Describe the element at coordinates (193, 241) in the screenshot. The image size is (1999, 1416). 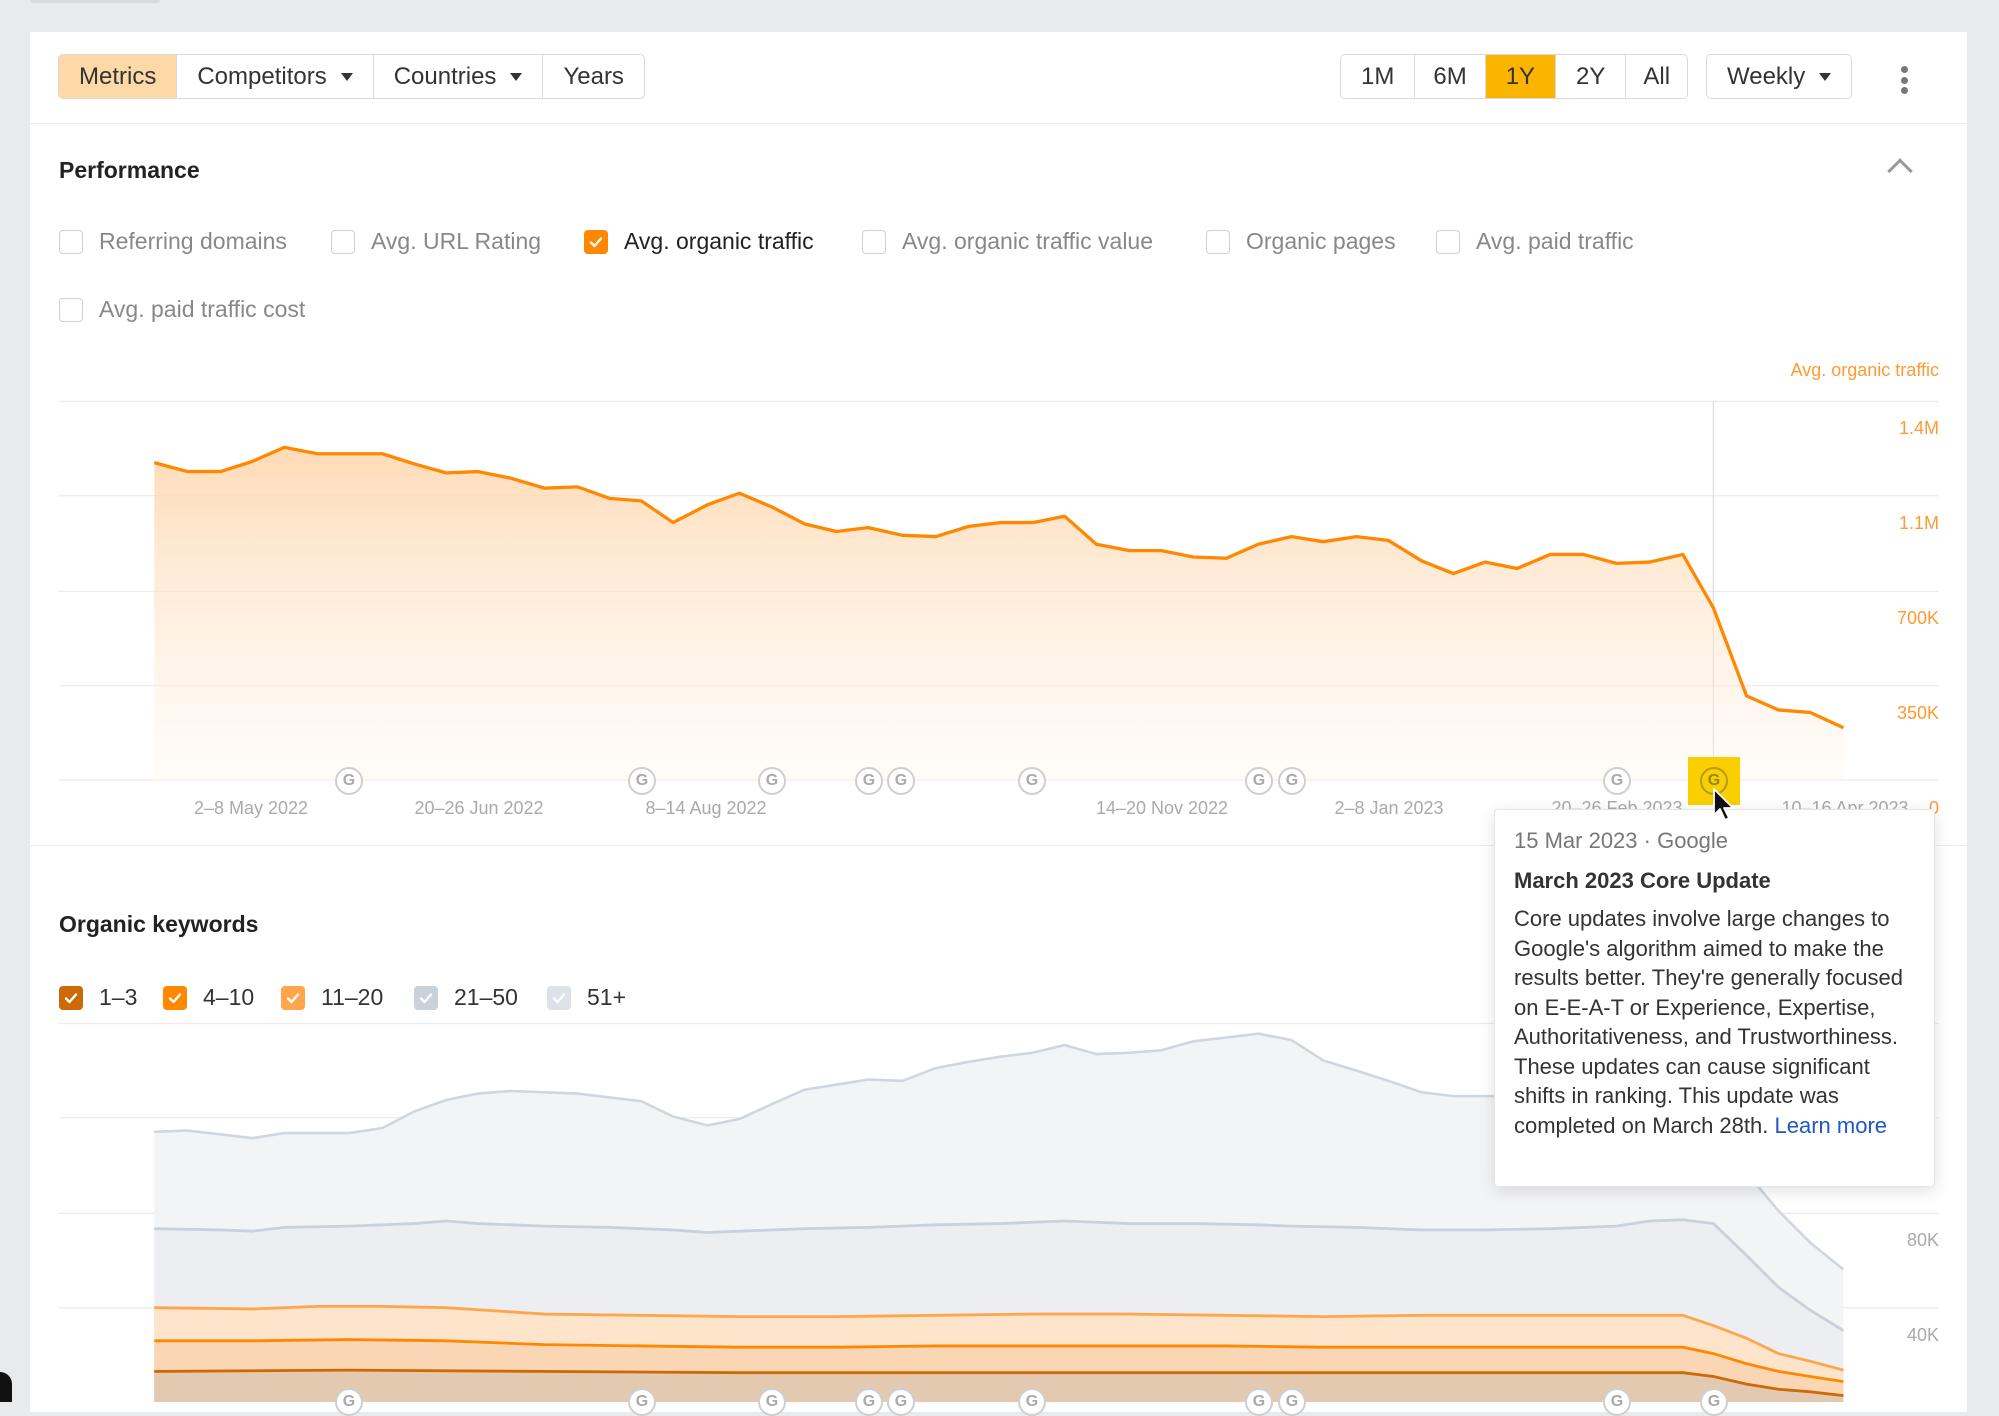
I see `checkbox-label: Referring domains` at that location.